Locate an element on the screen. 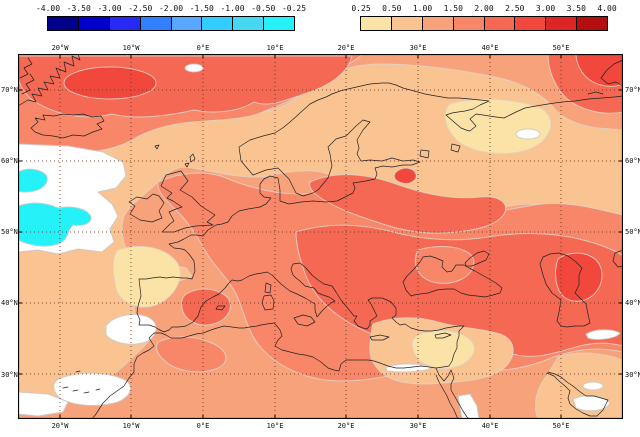 The height and width of the screenshot is (437, 640). fill-morocco-1.5-2.0 is located at coordinates (191, 354).